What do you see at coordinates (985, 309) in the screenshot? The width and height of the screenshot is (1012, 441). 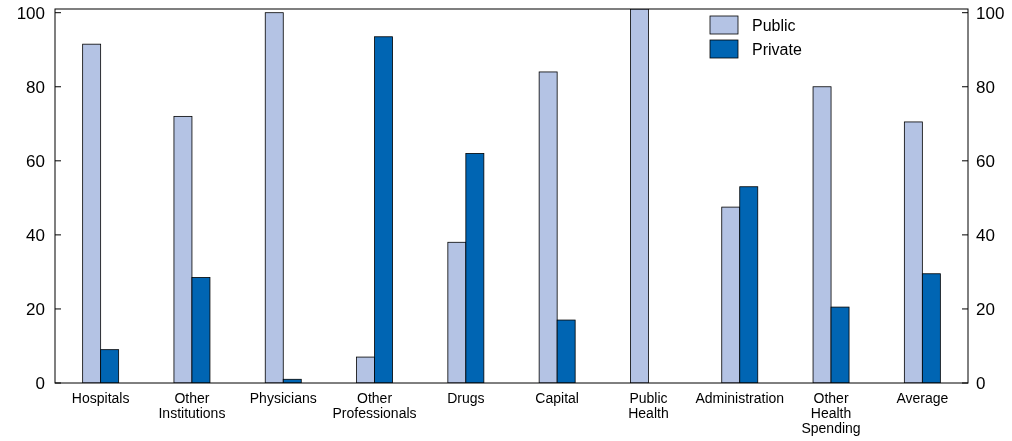 I see `y2-tick-label: 20` at bounding box center [985, 309].